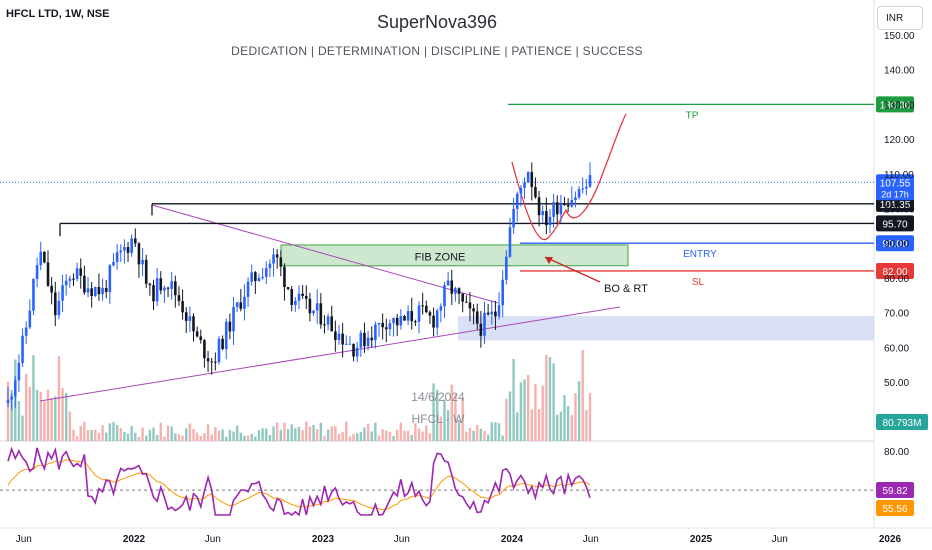 The height and width of the screenshot is (550, 932). Describe the element at coordinates (895, 194) in the screenshot. I see `countdown-label: 2d 17h` at that location.